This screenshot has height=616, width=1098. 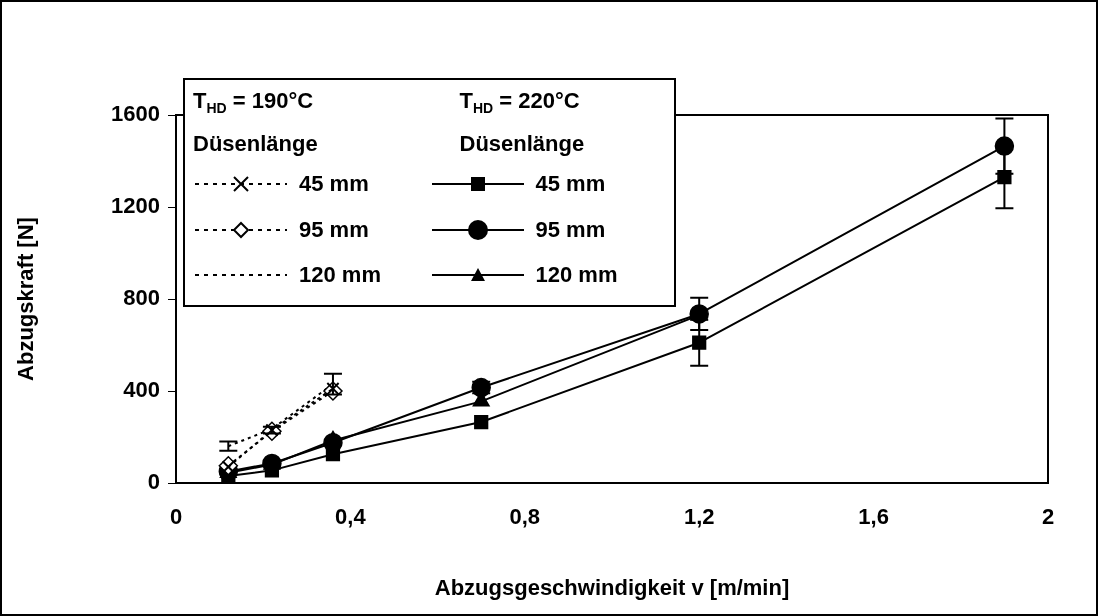 What do you see at coordinates (1048, 517) in the screenshot?
I see `x-tick-label: 2` at bounding box center [1048, 517].